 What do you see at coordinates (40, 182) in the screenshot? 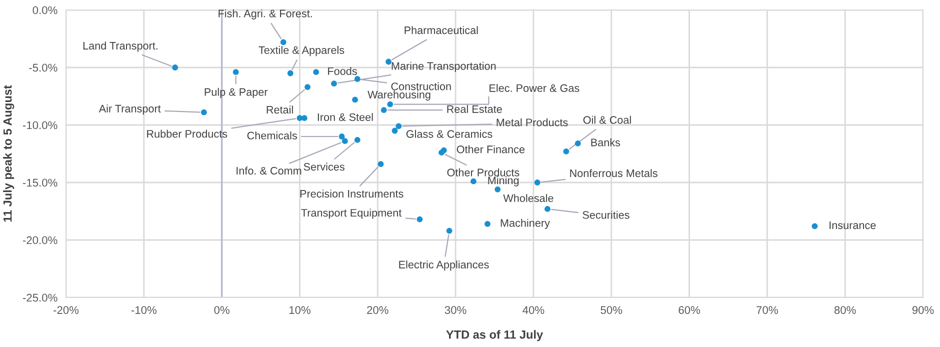
I see `y-tick-label: -15.0%` at bounding box center [40, 182].